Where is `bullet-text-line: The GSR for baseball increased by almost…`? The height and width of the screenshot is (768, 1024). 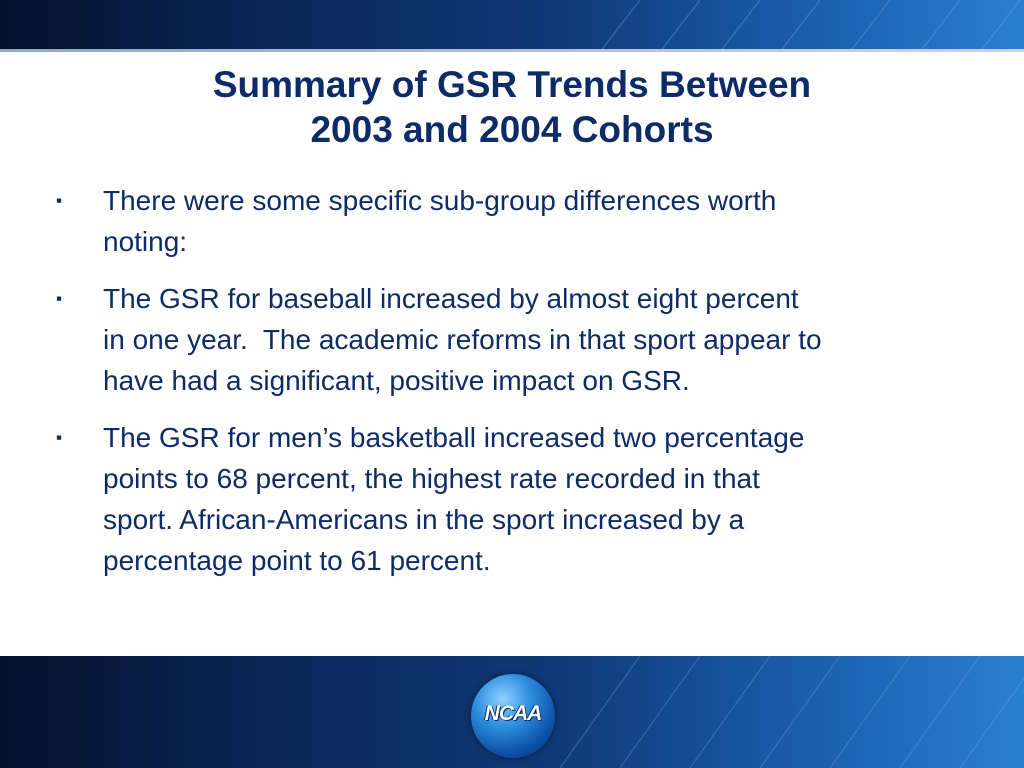 bullet-text-line: The GSR for baseball increased by almost… is located at coordinates (451, 298).